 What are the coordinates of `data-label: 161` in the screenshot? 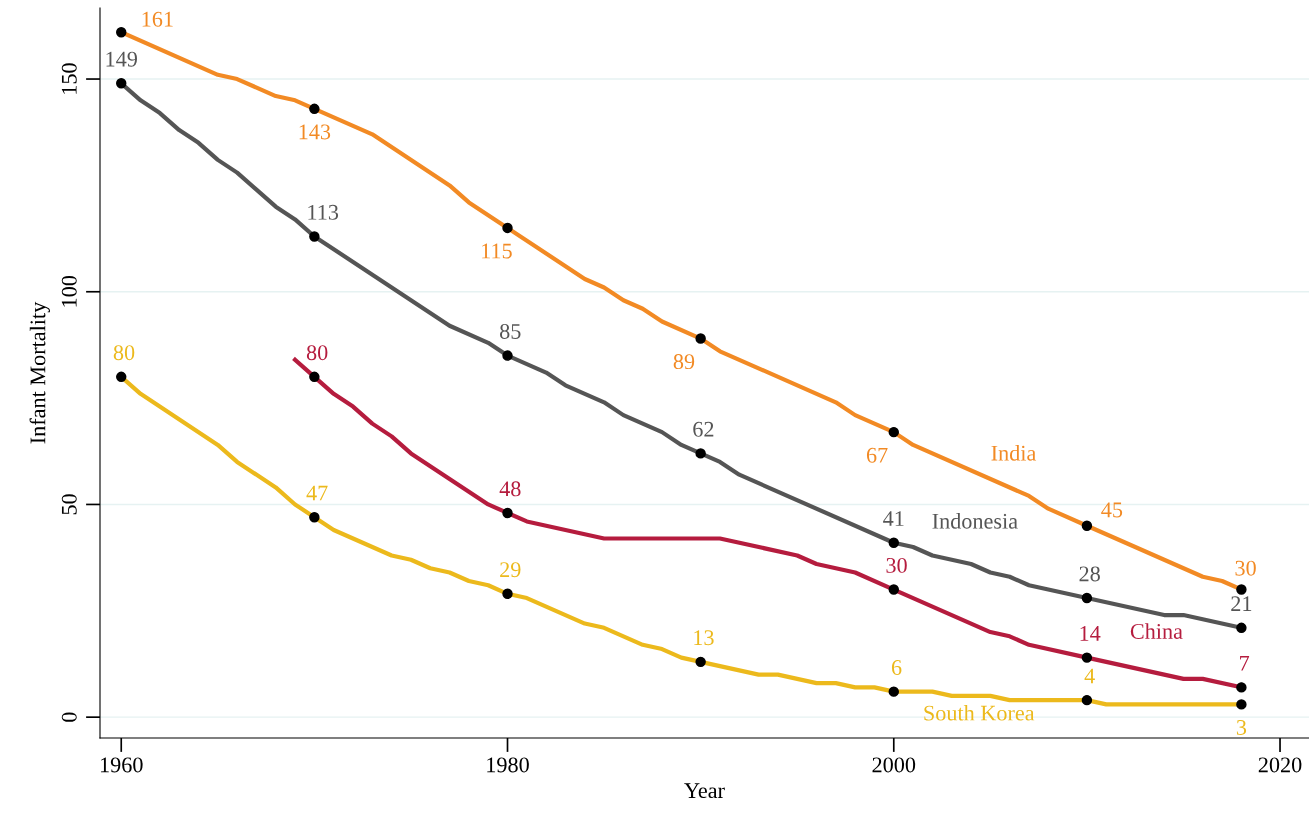 It's located at (157, 19).